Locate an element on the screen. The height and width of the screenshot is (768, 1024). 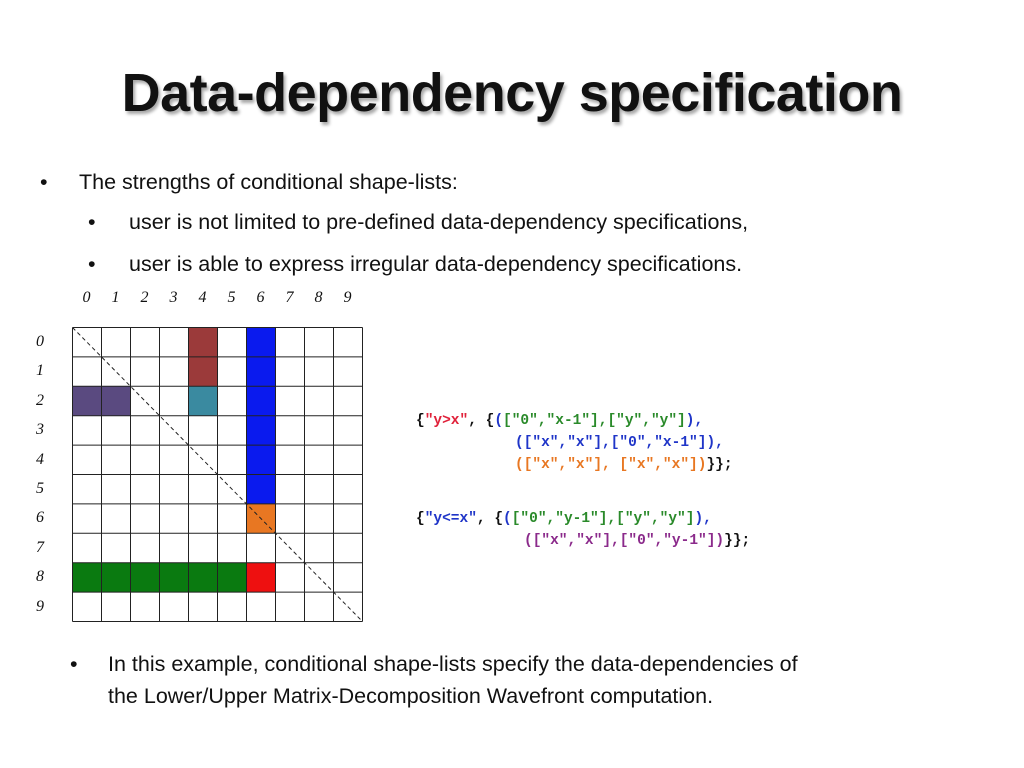
grid-cell-r3-c6 is located at coordinates (261, 430).